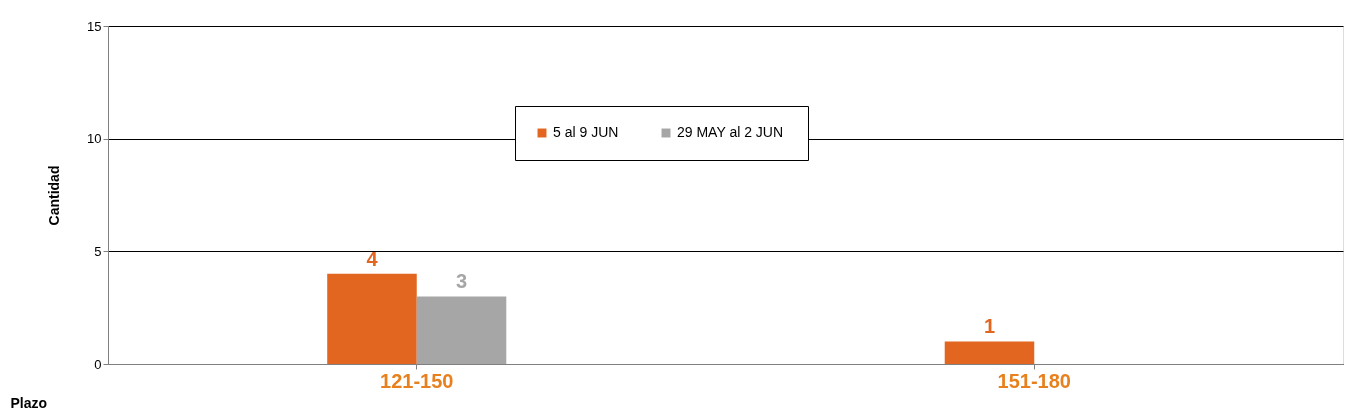  Describe the element at coordinates (94, 26) in the screenshot. I see `y-tick-label: 15` at that location.